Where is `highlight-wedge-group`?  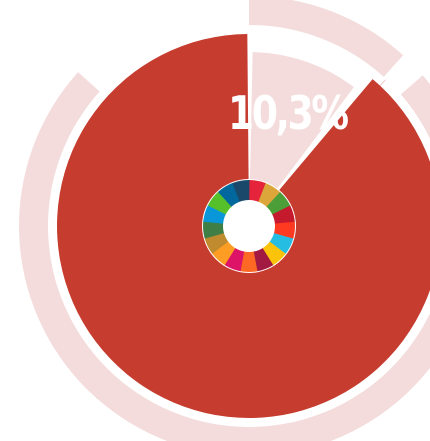 highlight-wedge-group is located at coordinates (317, 152).